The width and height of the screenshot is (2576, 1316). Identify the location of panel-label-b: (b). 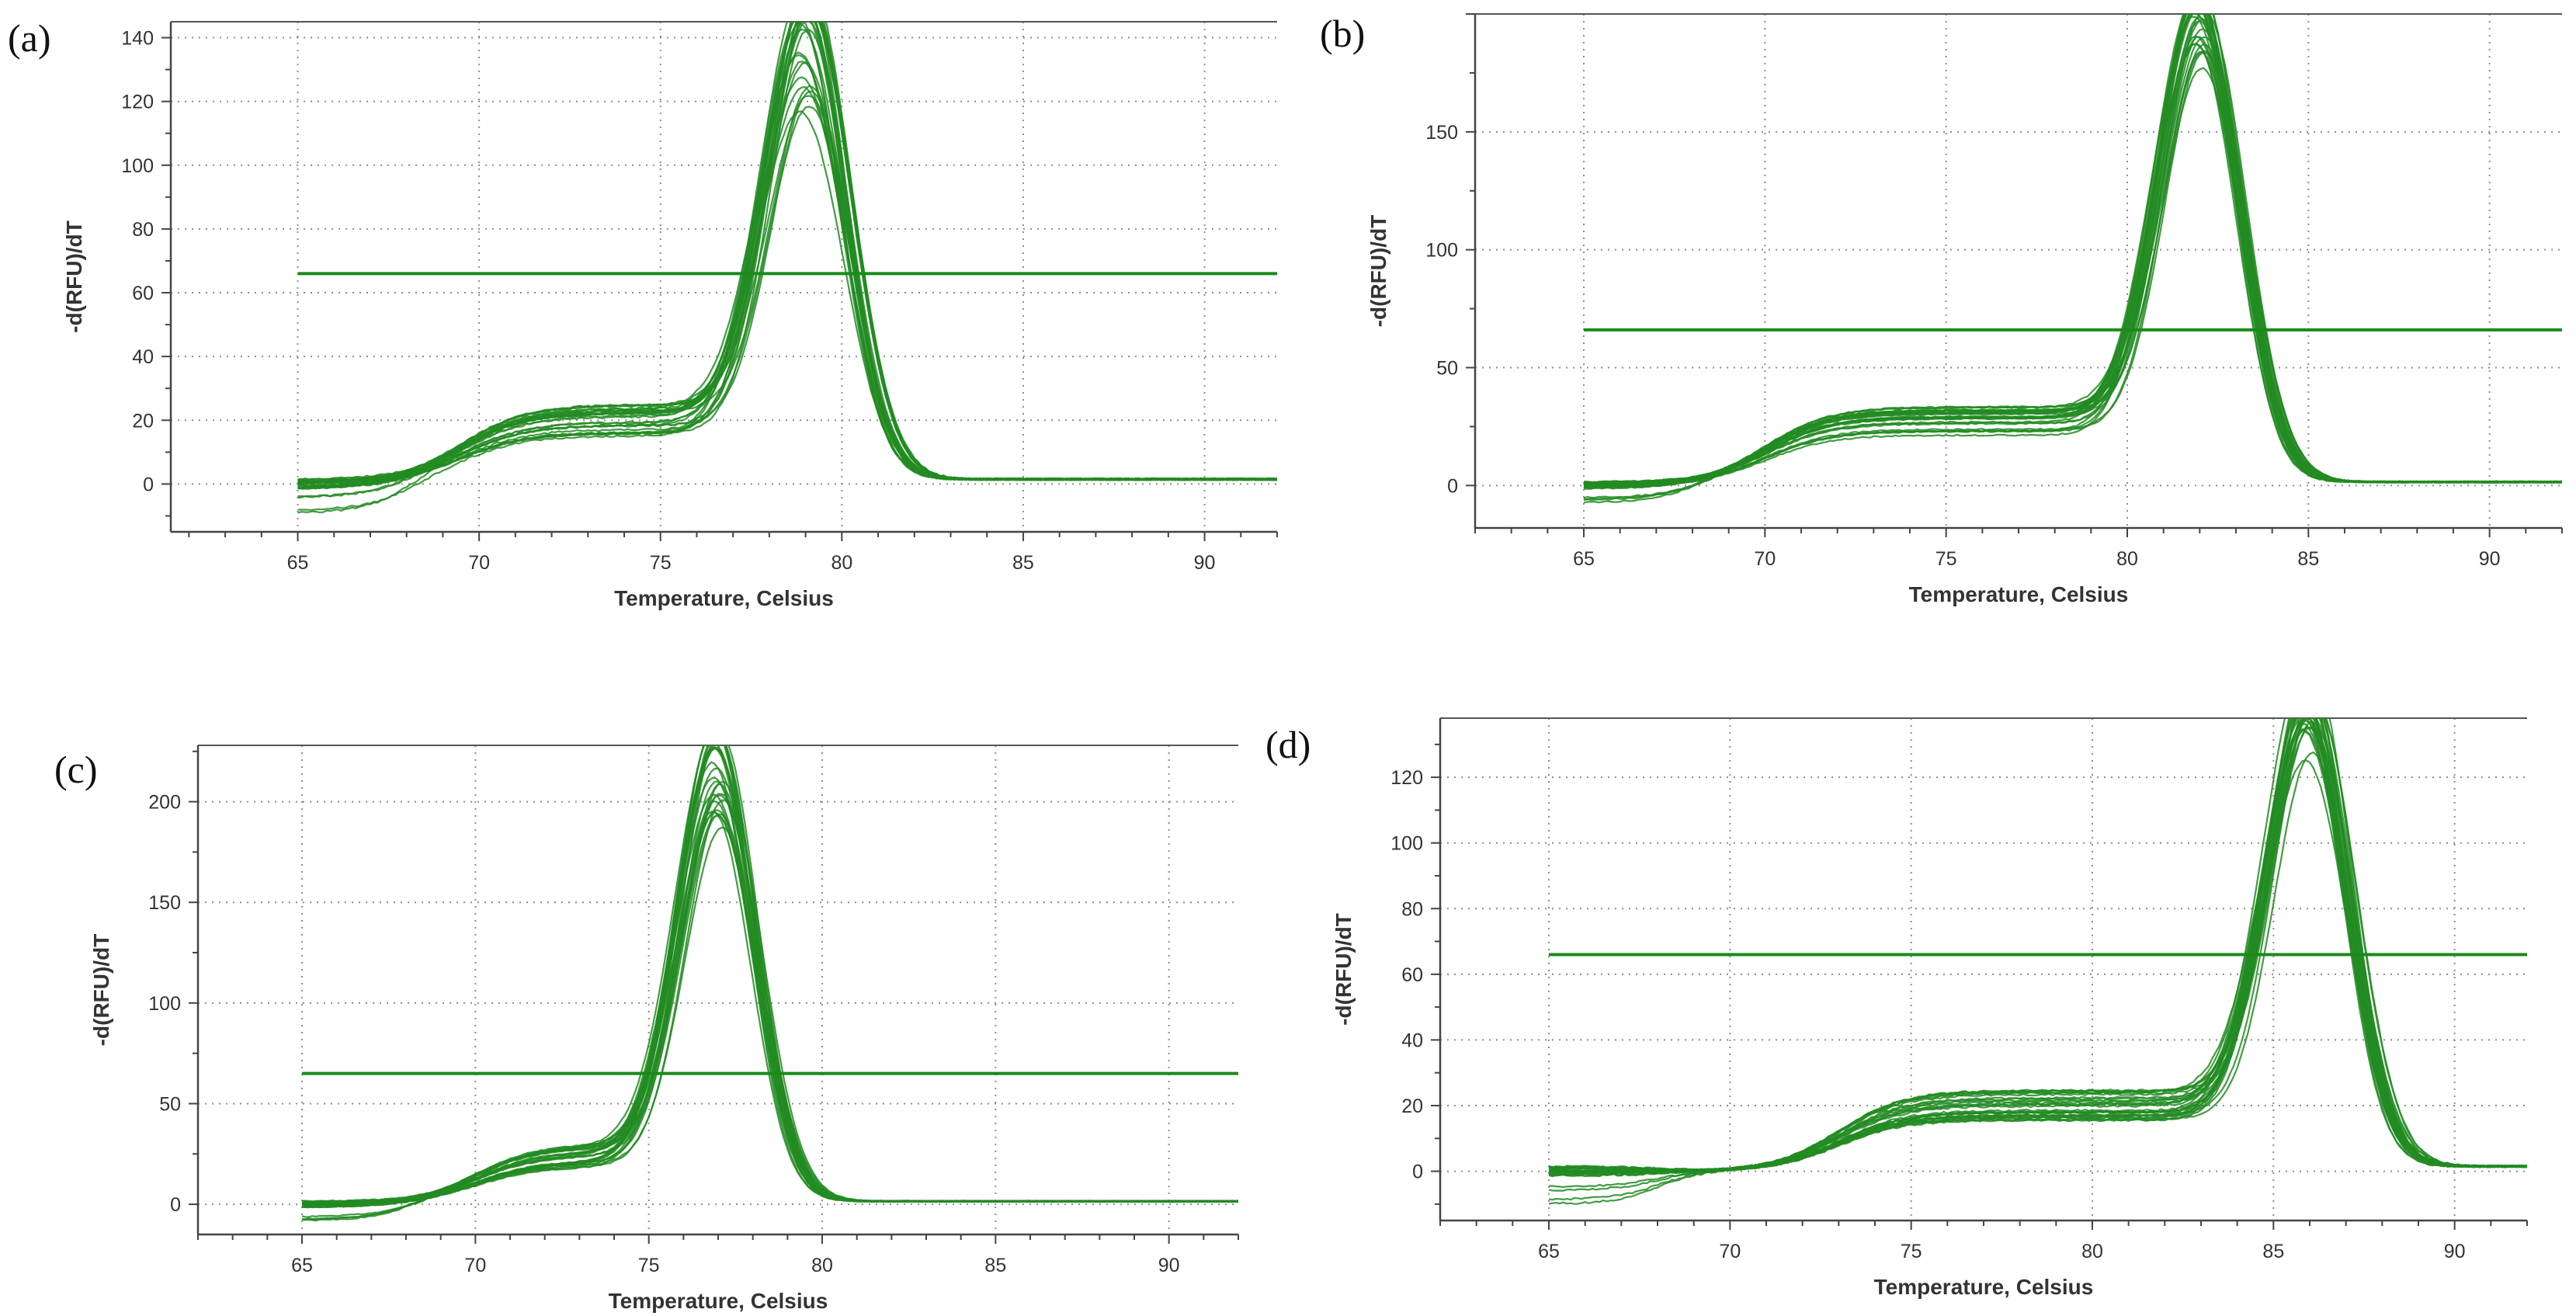
(1343, 33).